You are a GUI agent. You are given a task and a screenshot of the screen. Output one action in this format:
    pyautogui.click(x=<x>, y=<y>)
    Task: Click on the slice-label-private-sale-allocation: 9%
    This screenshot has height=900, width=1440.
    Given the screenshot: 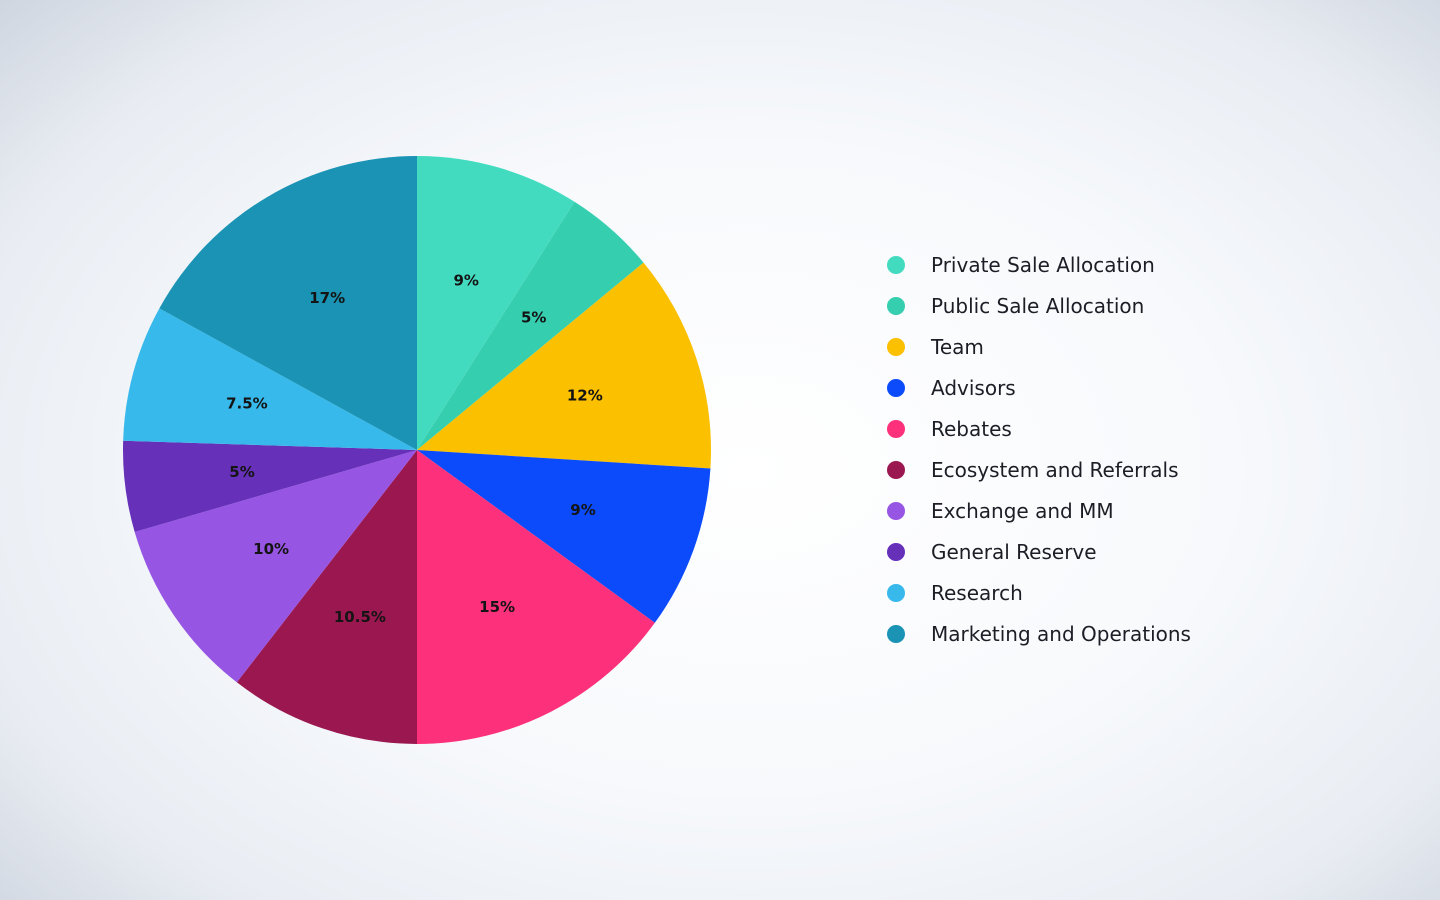 What is the action you would take?
    pyautogui.click(x=465, y=281)
    